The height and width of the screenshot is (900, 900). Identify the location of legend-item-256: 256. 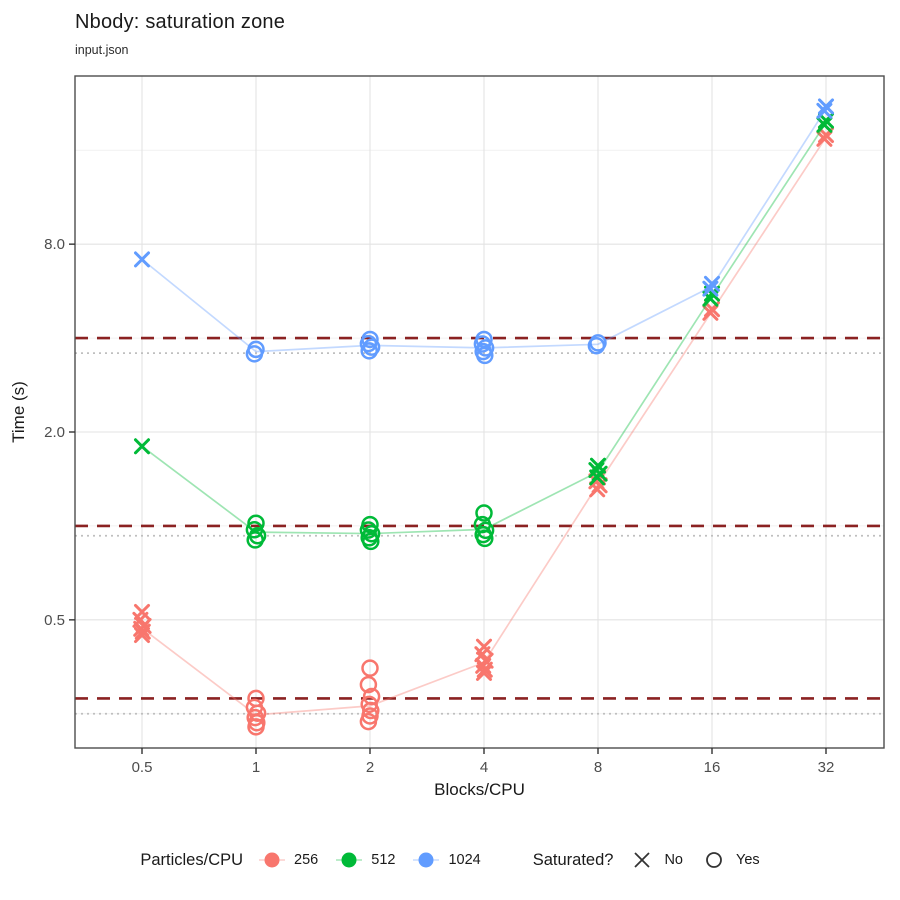
(287, 860).